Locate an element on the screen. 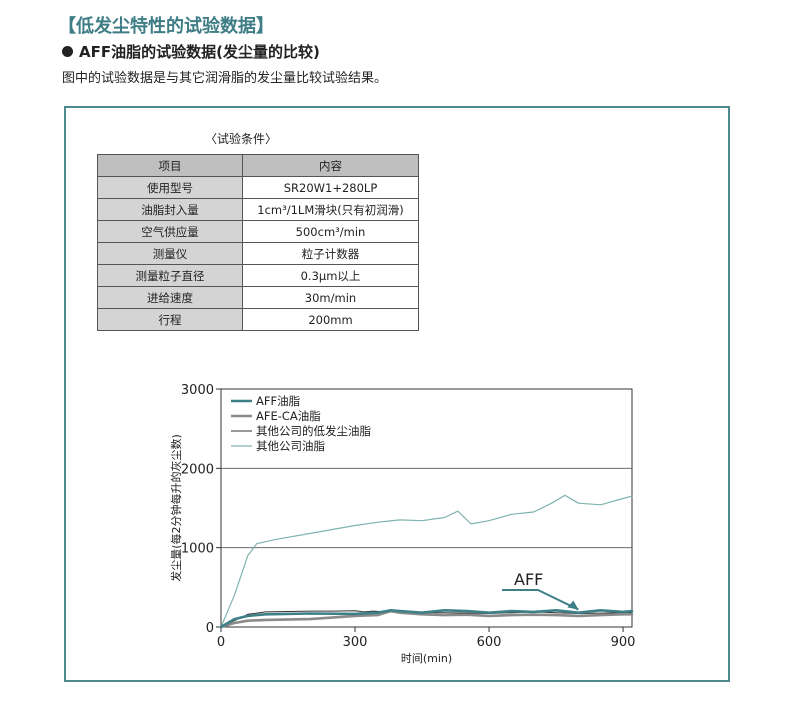 The width and height of the screenshot is (790, 726). y-tick-label: 2000 is located at coordinates (197, 469).